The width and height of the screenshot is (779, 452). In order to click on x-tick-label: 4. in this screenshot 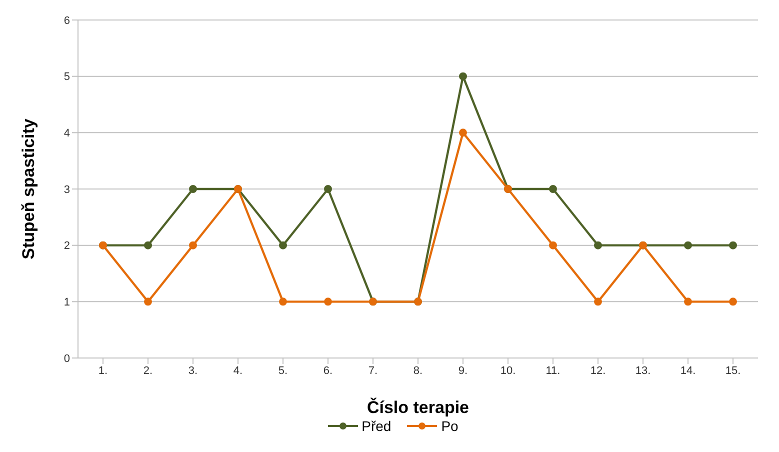, I will do `click(238, 370)`.